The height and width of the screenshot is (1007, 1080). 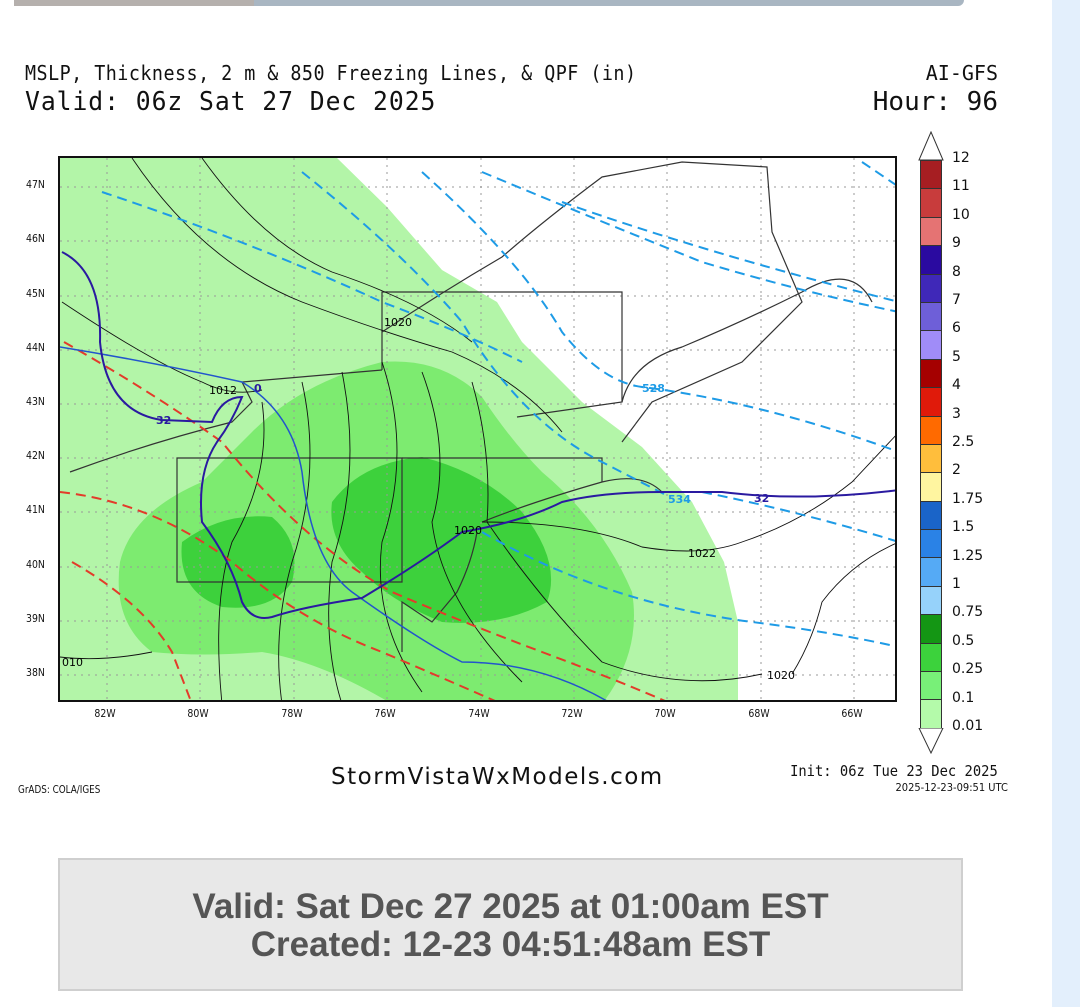 I want to click on lon-label: 68W, so click(x=759, y=713).